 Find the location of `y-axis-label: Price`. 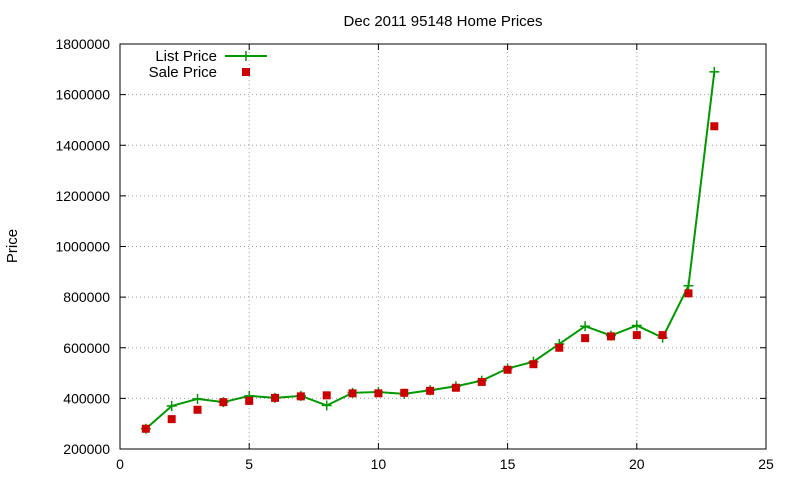

y-axis-label: Price is located at coordinates (12, 246).